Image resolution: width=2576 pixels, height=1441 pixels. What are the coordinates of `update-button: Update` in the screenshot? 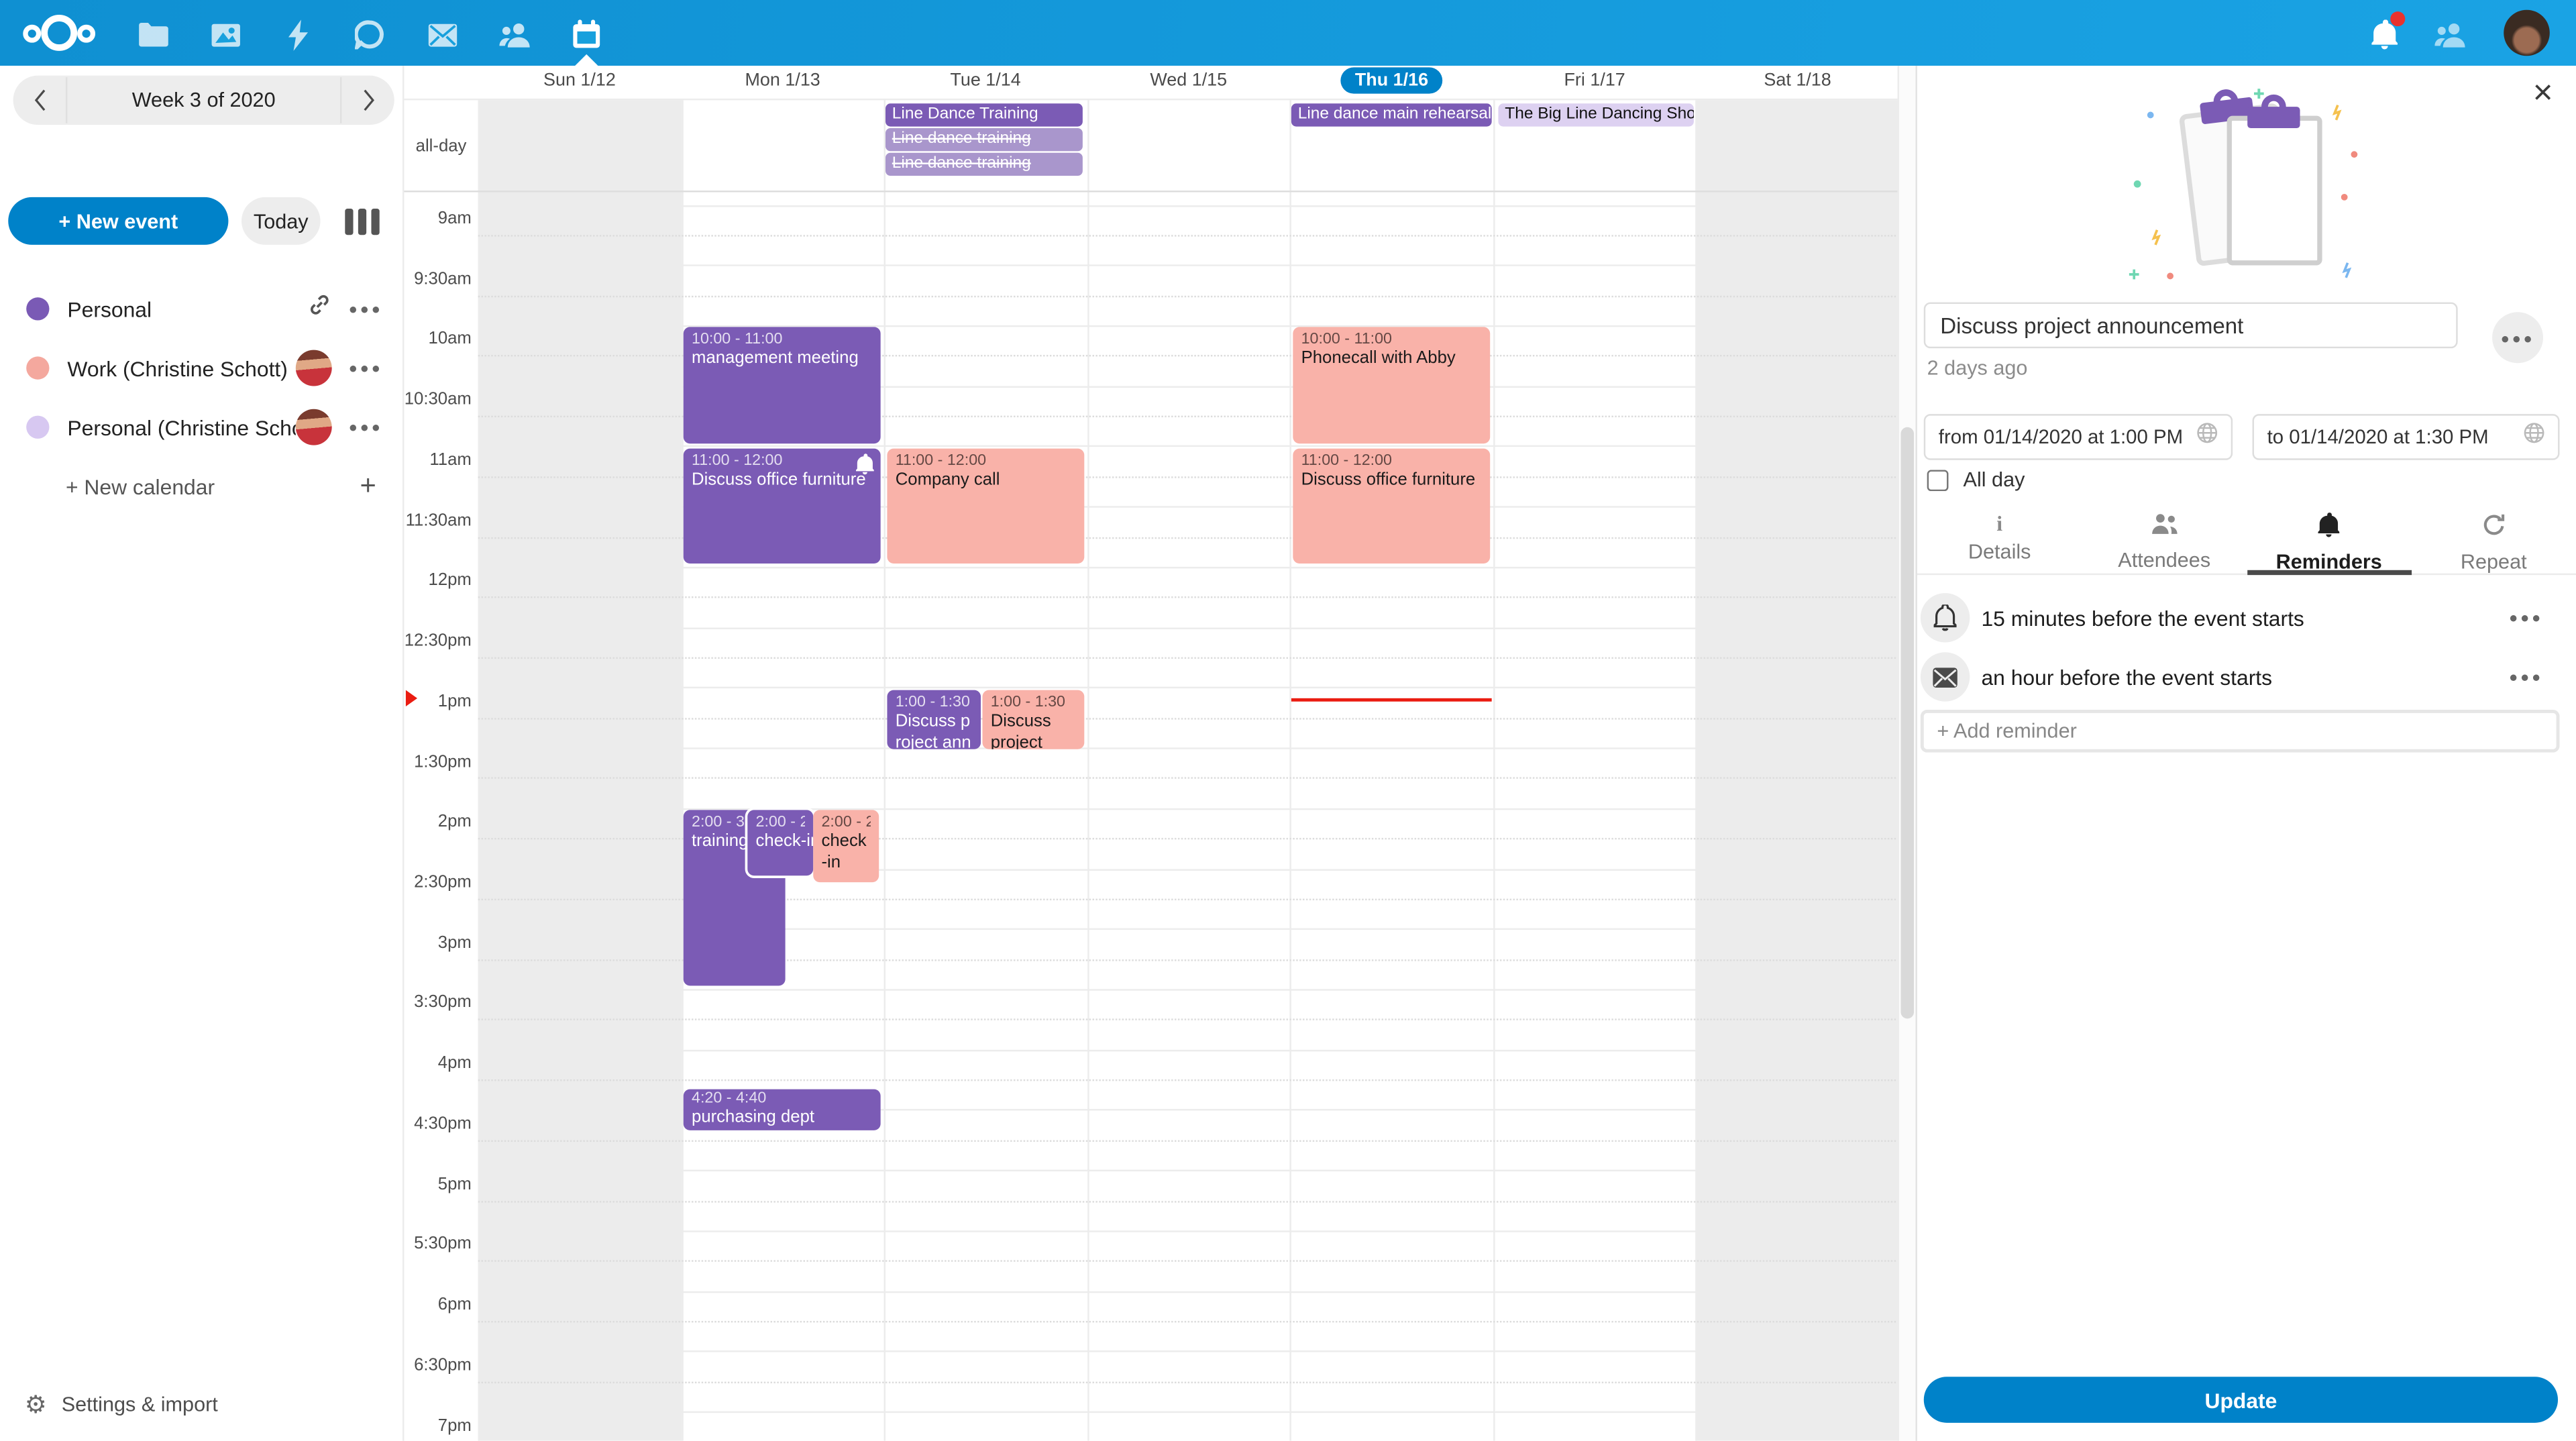 It's located at (2241, 1400).